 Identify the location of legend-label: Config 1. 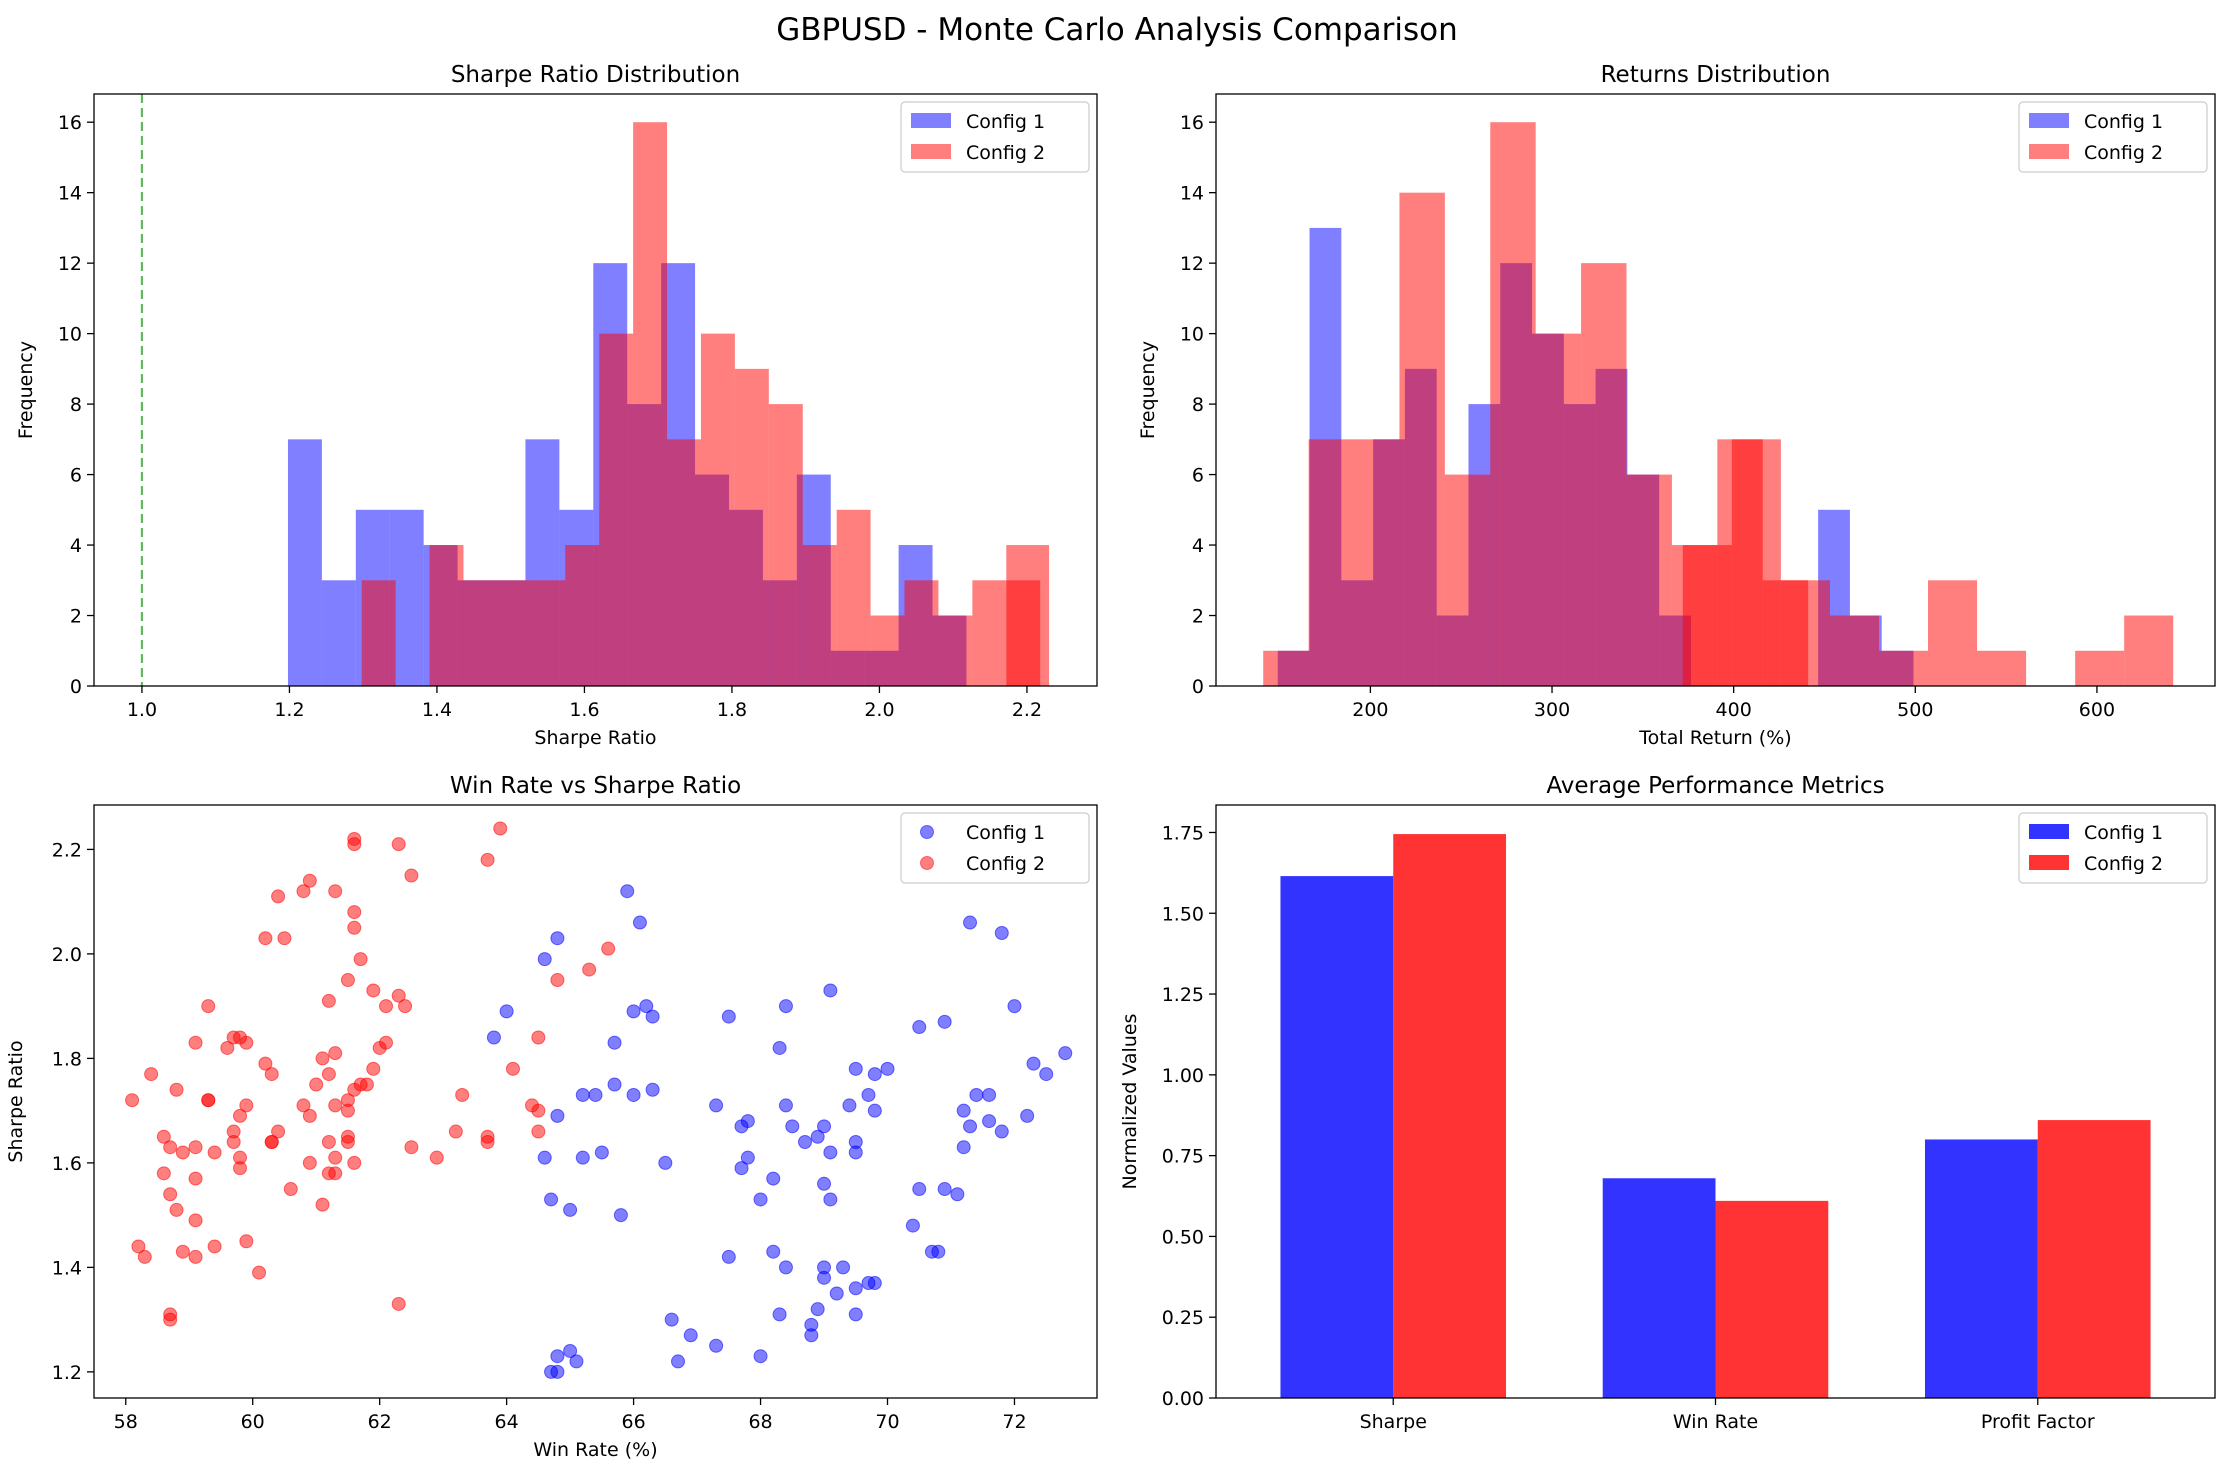
(2123, 833).